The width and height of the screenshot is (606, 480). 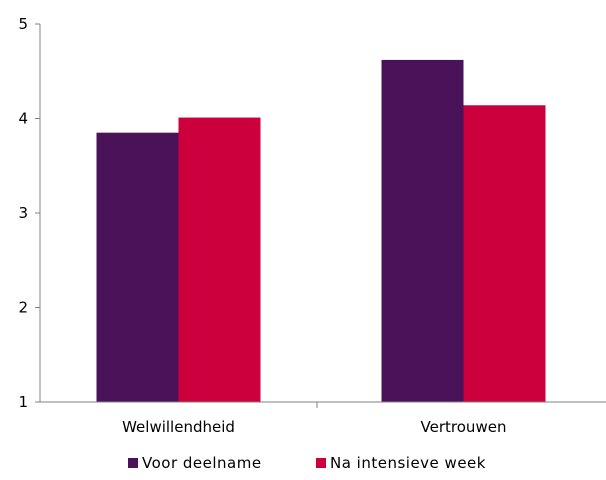 I want to click on y-tick-label: 3, so click(x=23, y=213).